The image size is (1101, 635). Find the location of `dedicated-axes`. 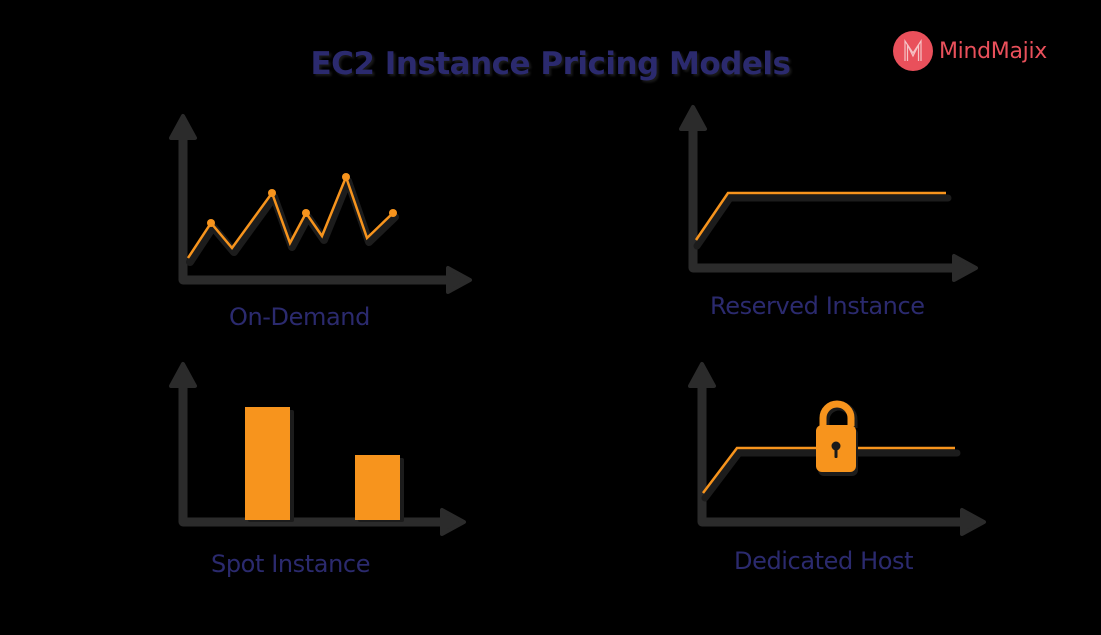

dedicated-axes is located at coordinates (837, 449).